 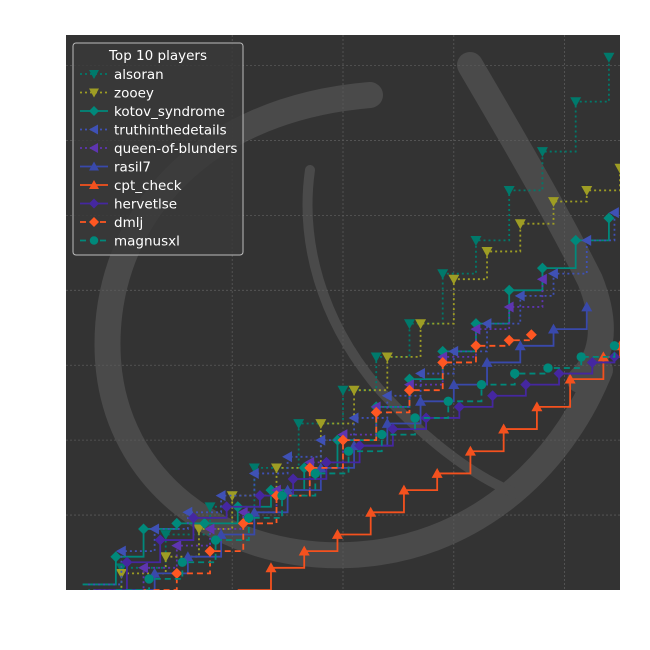 I want to click on legend-item-cpt_check: cpt_check, so click(x=131, y=186).